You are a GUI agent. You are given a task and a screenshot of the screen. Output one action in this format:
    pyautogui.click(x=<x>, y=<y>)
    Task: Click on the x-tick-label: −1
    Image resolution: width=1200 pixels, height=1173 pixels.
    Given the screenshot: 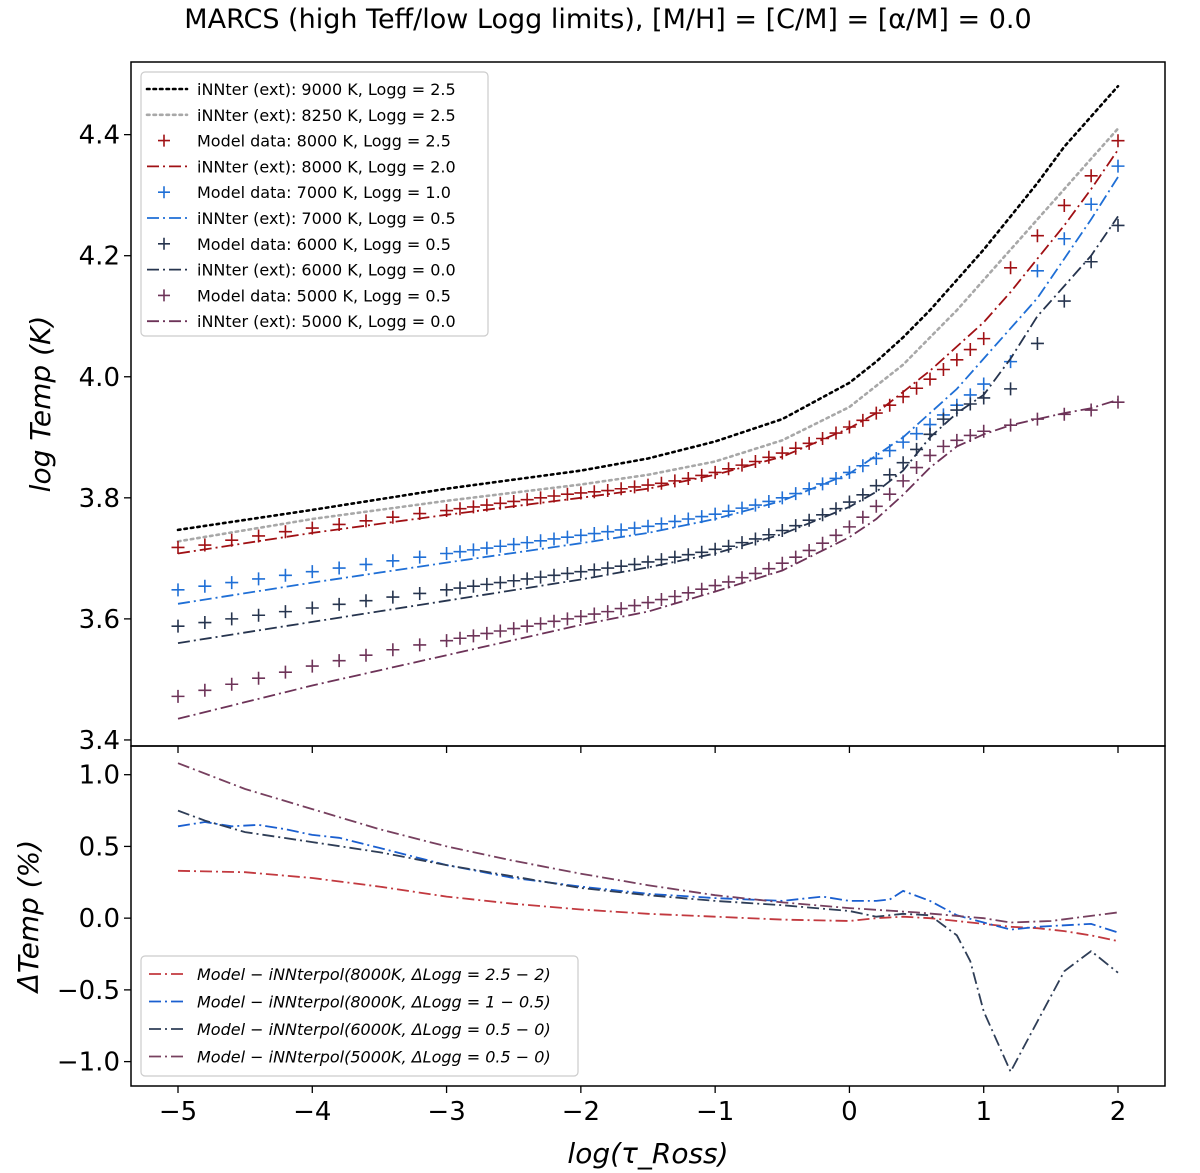 What is the action you would take?
    pyautogui.click(x=715, y=1112)
    